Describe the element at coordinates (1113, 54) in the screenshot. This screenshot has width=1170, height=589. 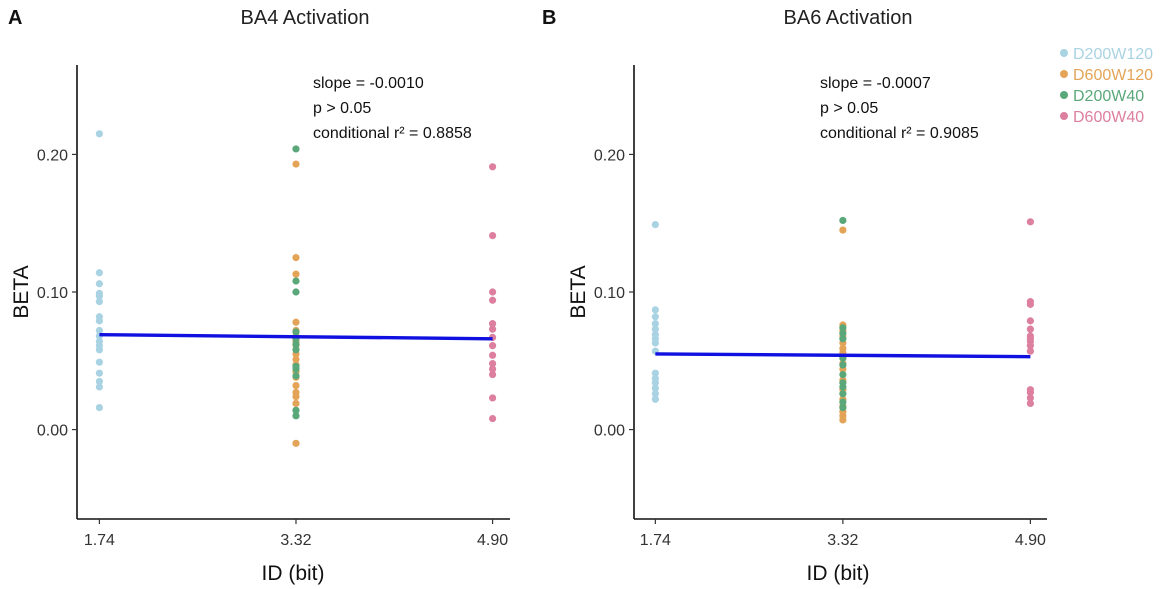
I see `legend-label: D200W120` at that location.